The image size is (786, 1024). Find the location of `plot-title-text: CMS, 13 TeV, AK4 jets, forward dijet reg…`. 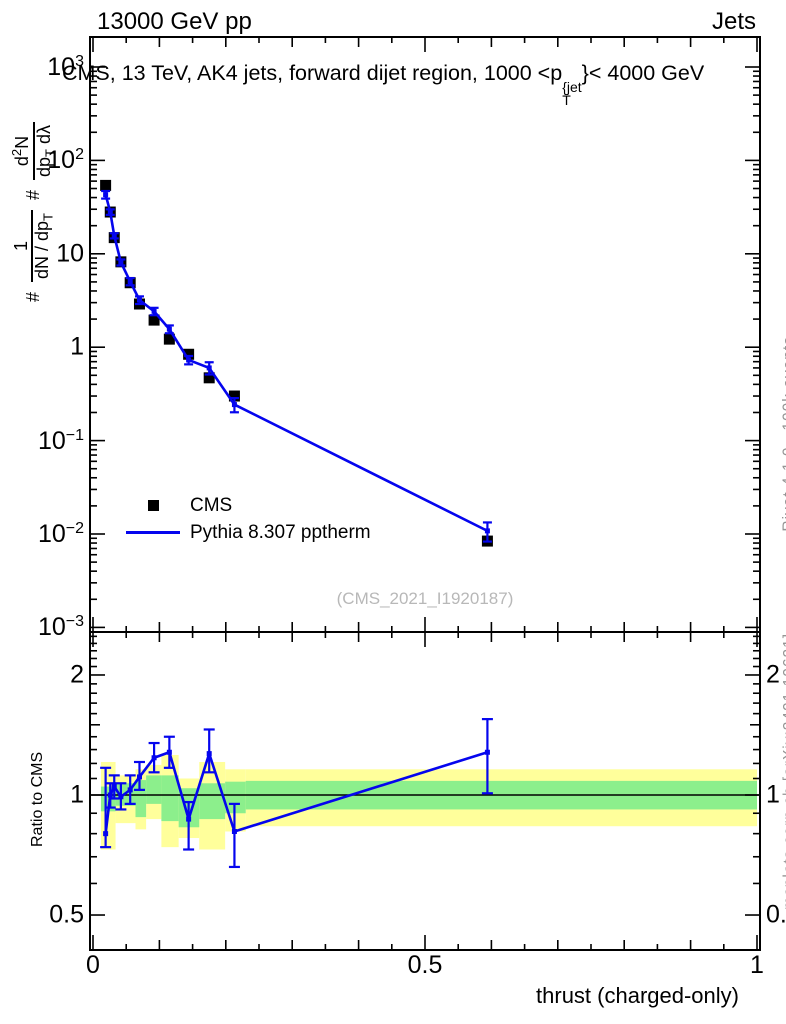

plot-title-text: CMS, 13 TeV, AK4 jets, forward dijet reg… is located at coordinates (312, 73).